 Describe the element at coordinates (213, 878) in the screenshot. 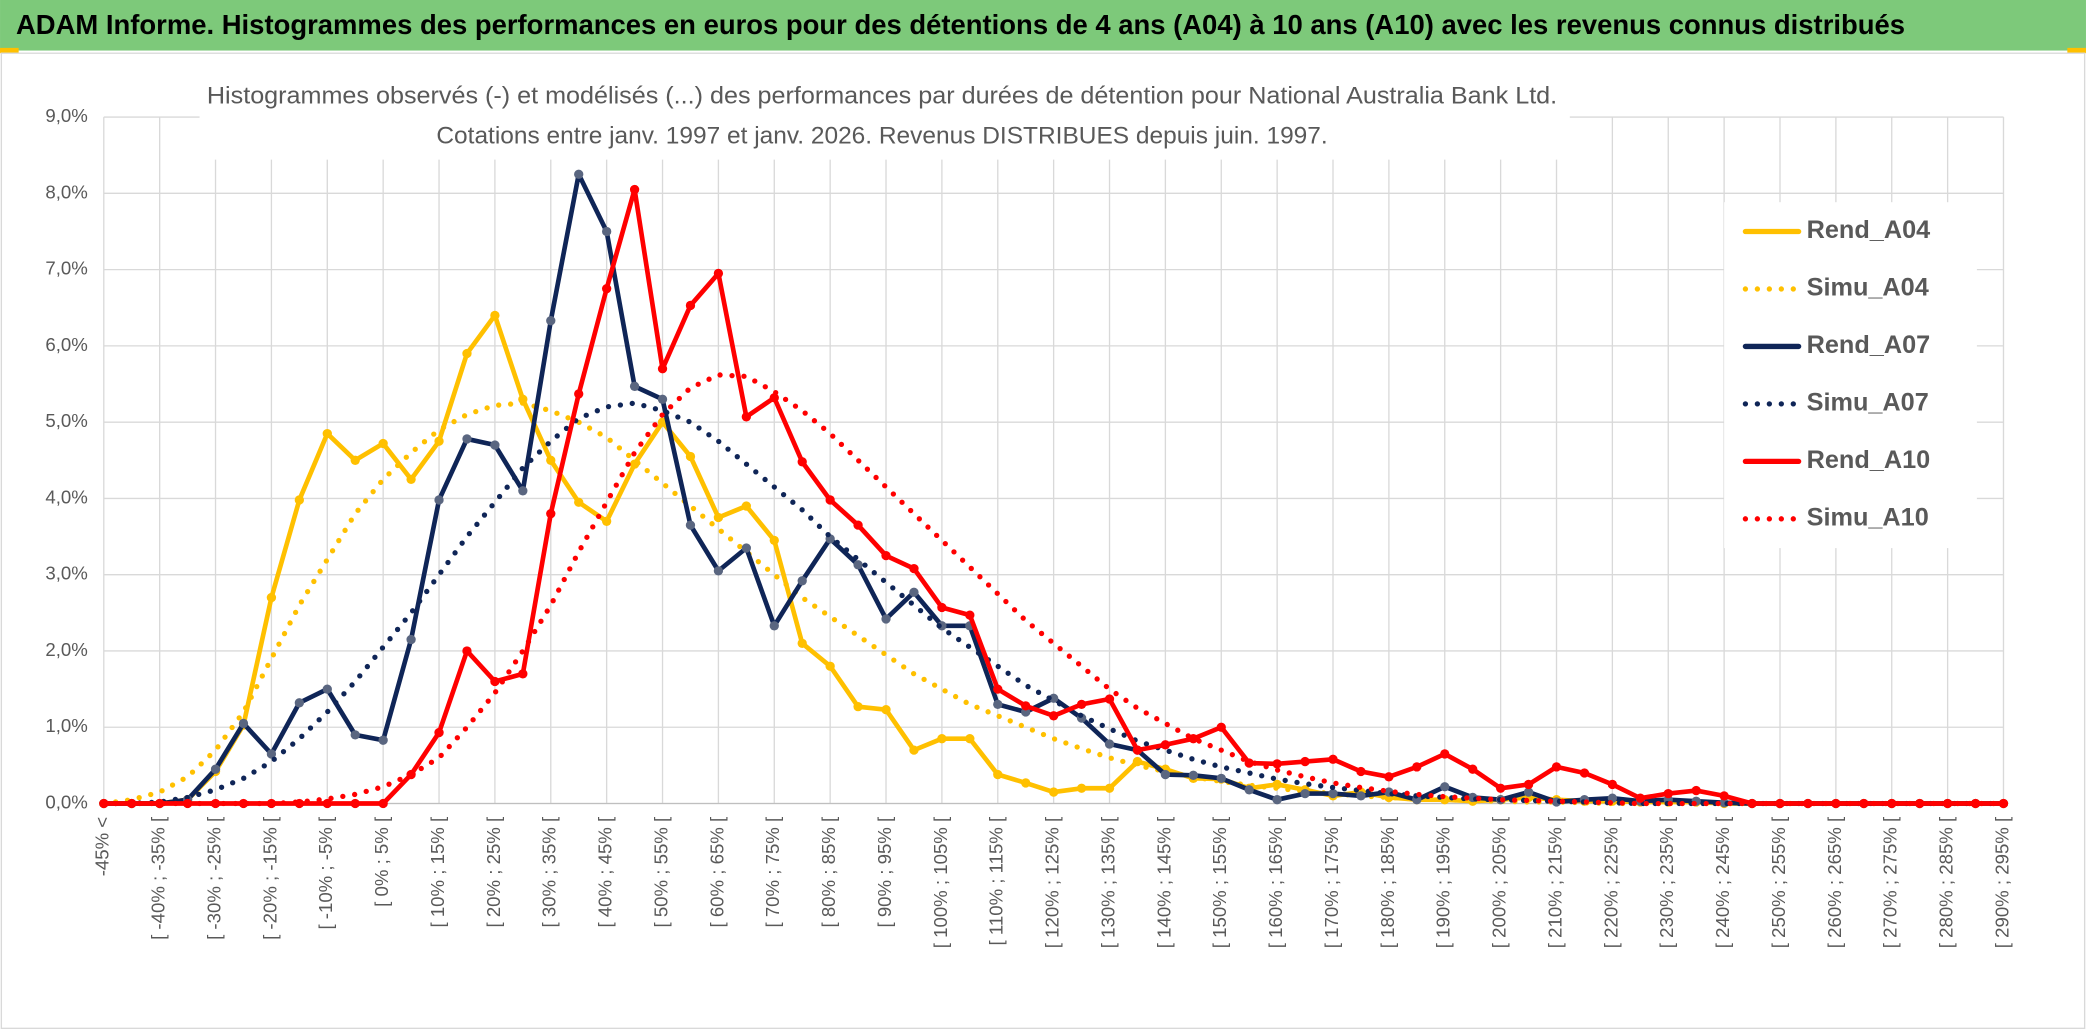

I see `x-tick-label: [ -30% ; -25% [` at that location.